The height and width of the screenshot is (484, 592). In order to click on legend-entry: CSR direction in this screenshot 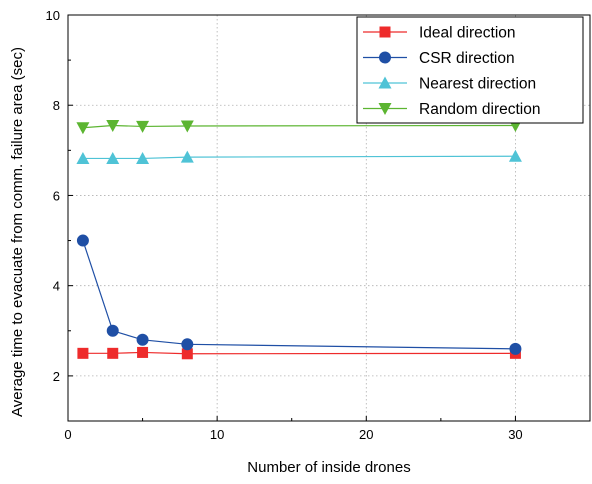, I will do `click(439, 58)`.